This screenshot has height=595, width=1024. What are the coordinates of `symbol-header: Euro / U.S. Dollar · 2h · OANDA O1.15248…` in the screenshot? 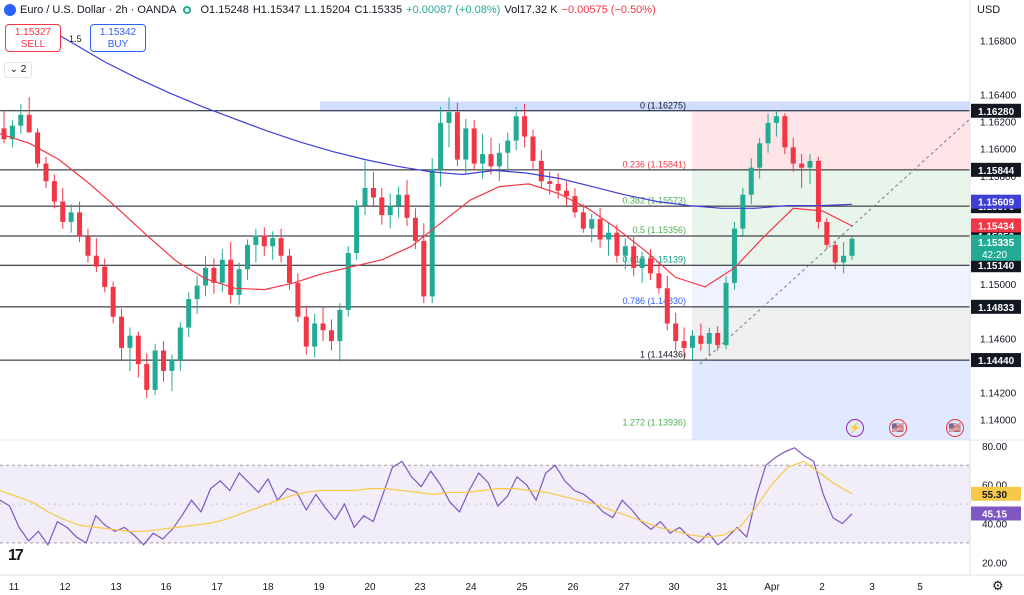 It's located at (328, 10).